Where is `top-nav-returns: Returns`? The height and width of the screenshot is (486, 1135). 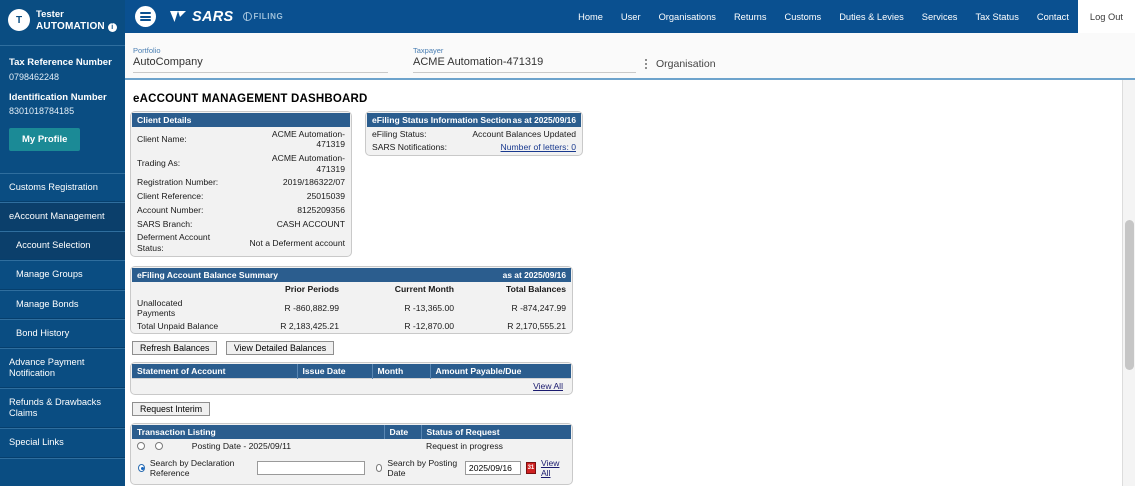 top-nav-returns: Returns is located at coordinates (750, 16).